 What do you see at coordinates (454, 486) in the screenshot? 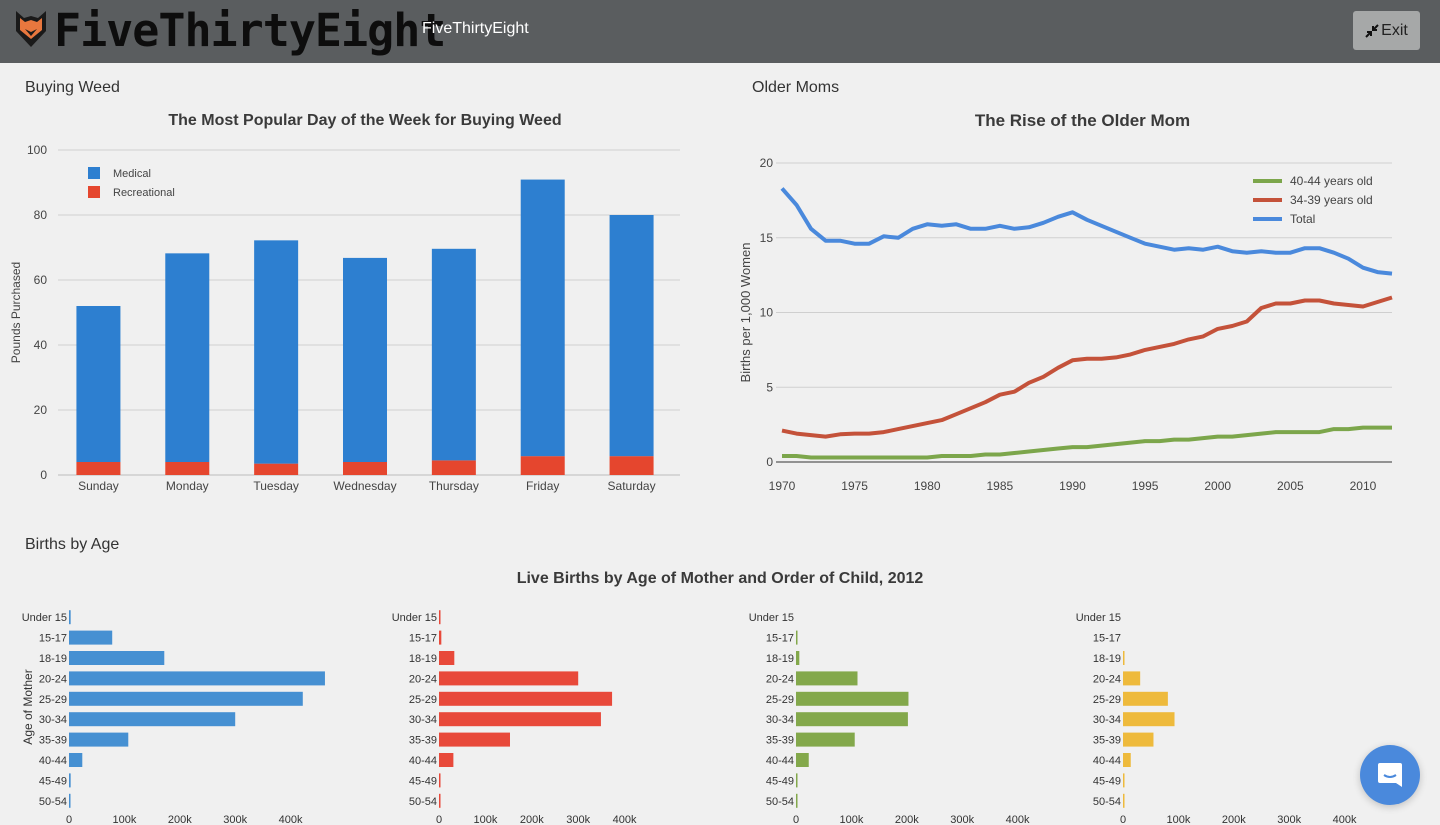
I see `x-tick-label: Thursday` at bounding box center [454, 486].